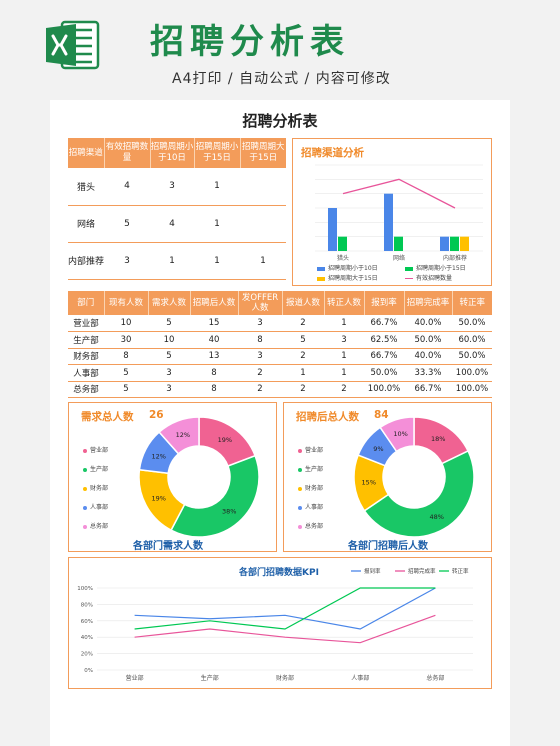  I want to click on page-subtitle: A4打印 / 自动公式 / 内容可修改, so click(281, 79).